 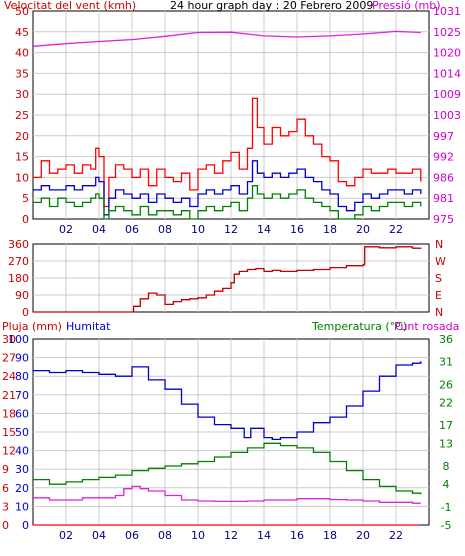 I want to click on y-hum-tick-label: 10, so click(x=22, y=506).